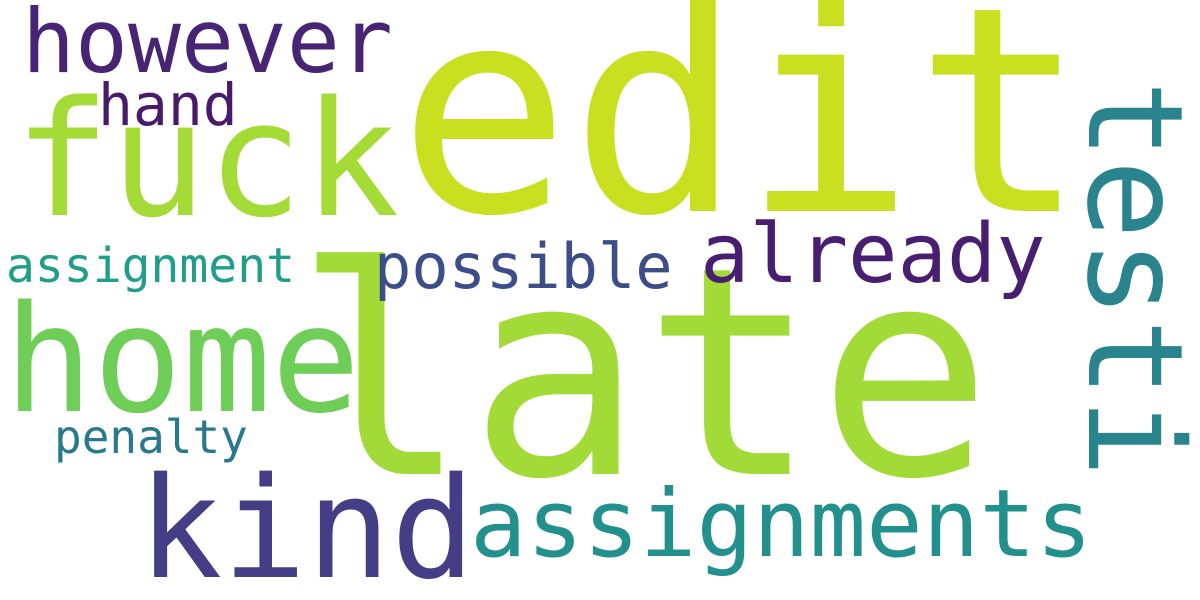 The image size is (1200, 600). What do you see at coordinates (207, 159) in the screenshot?
I see `word-fuck: fuck` at bounding box center [207, 159].